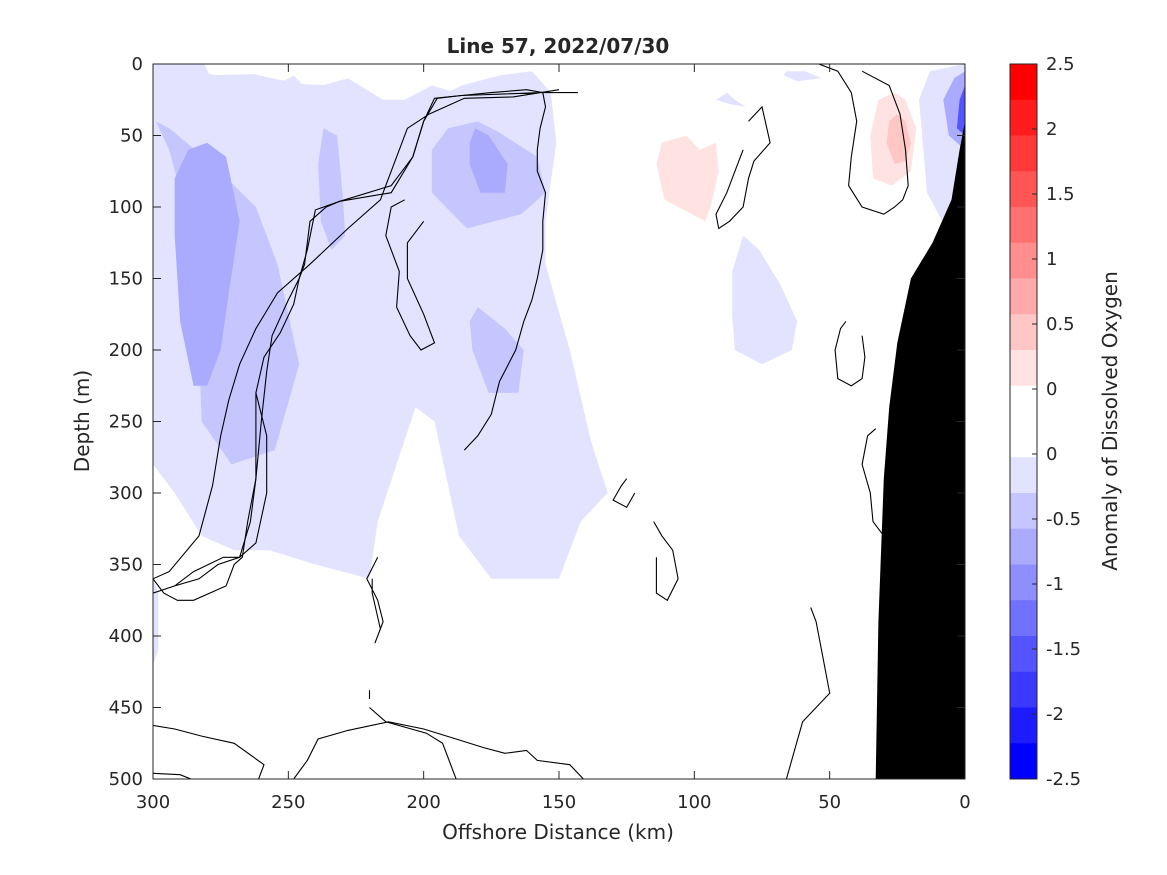 The width and height of the screenshot is (1167, 875). I want to click on y-tick-label: 400, so click(126, 636).